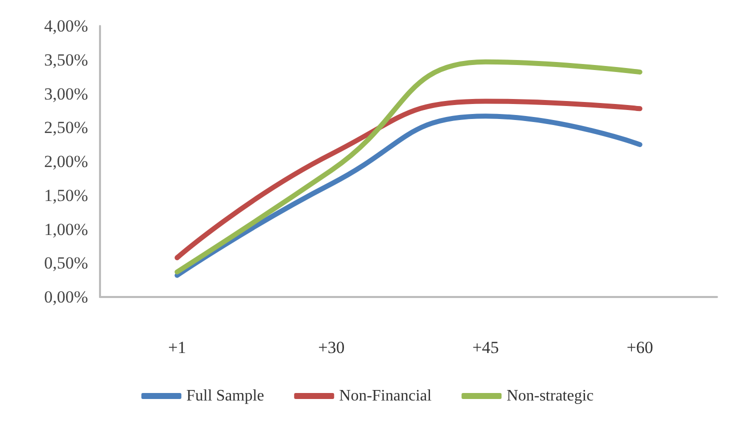 This screenshot has height=425, width=735. Describe the element at coordinates (66, 263) in the screenshot. I see `y-tick-label: 0,50%` at that location.